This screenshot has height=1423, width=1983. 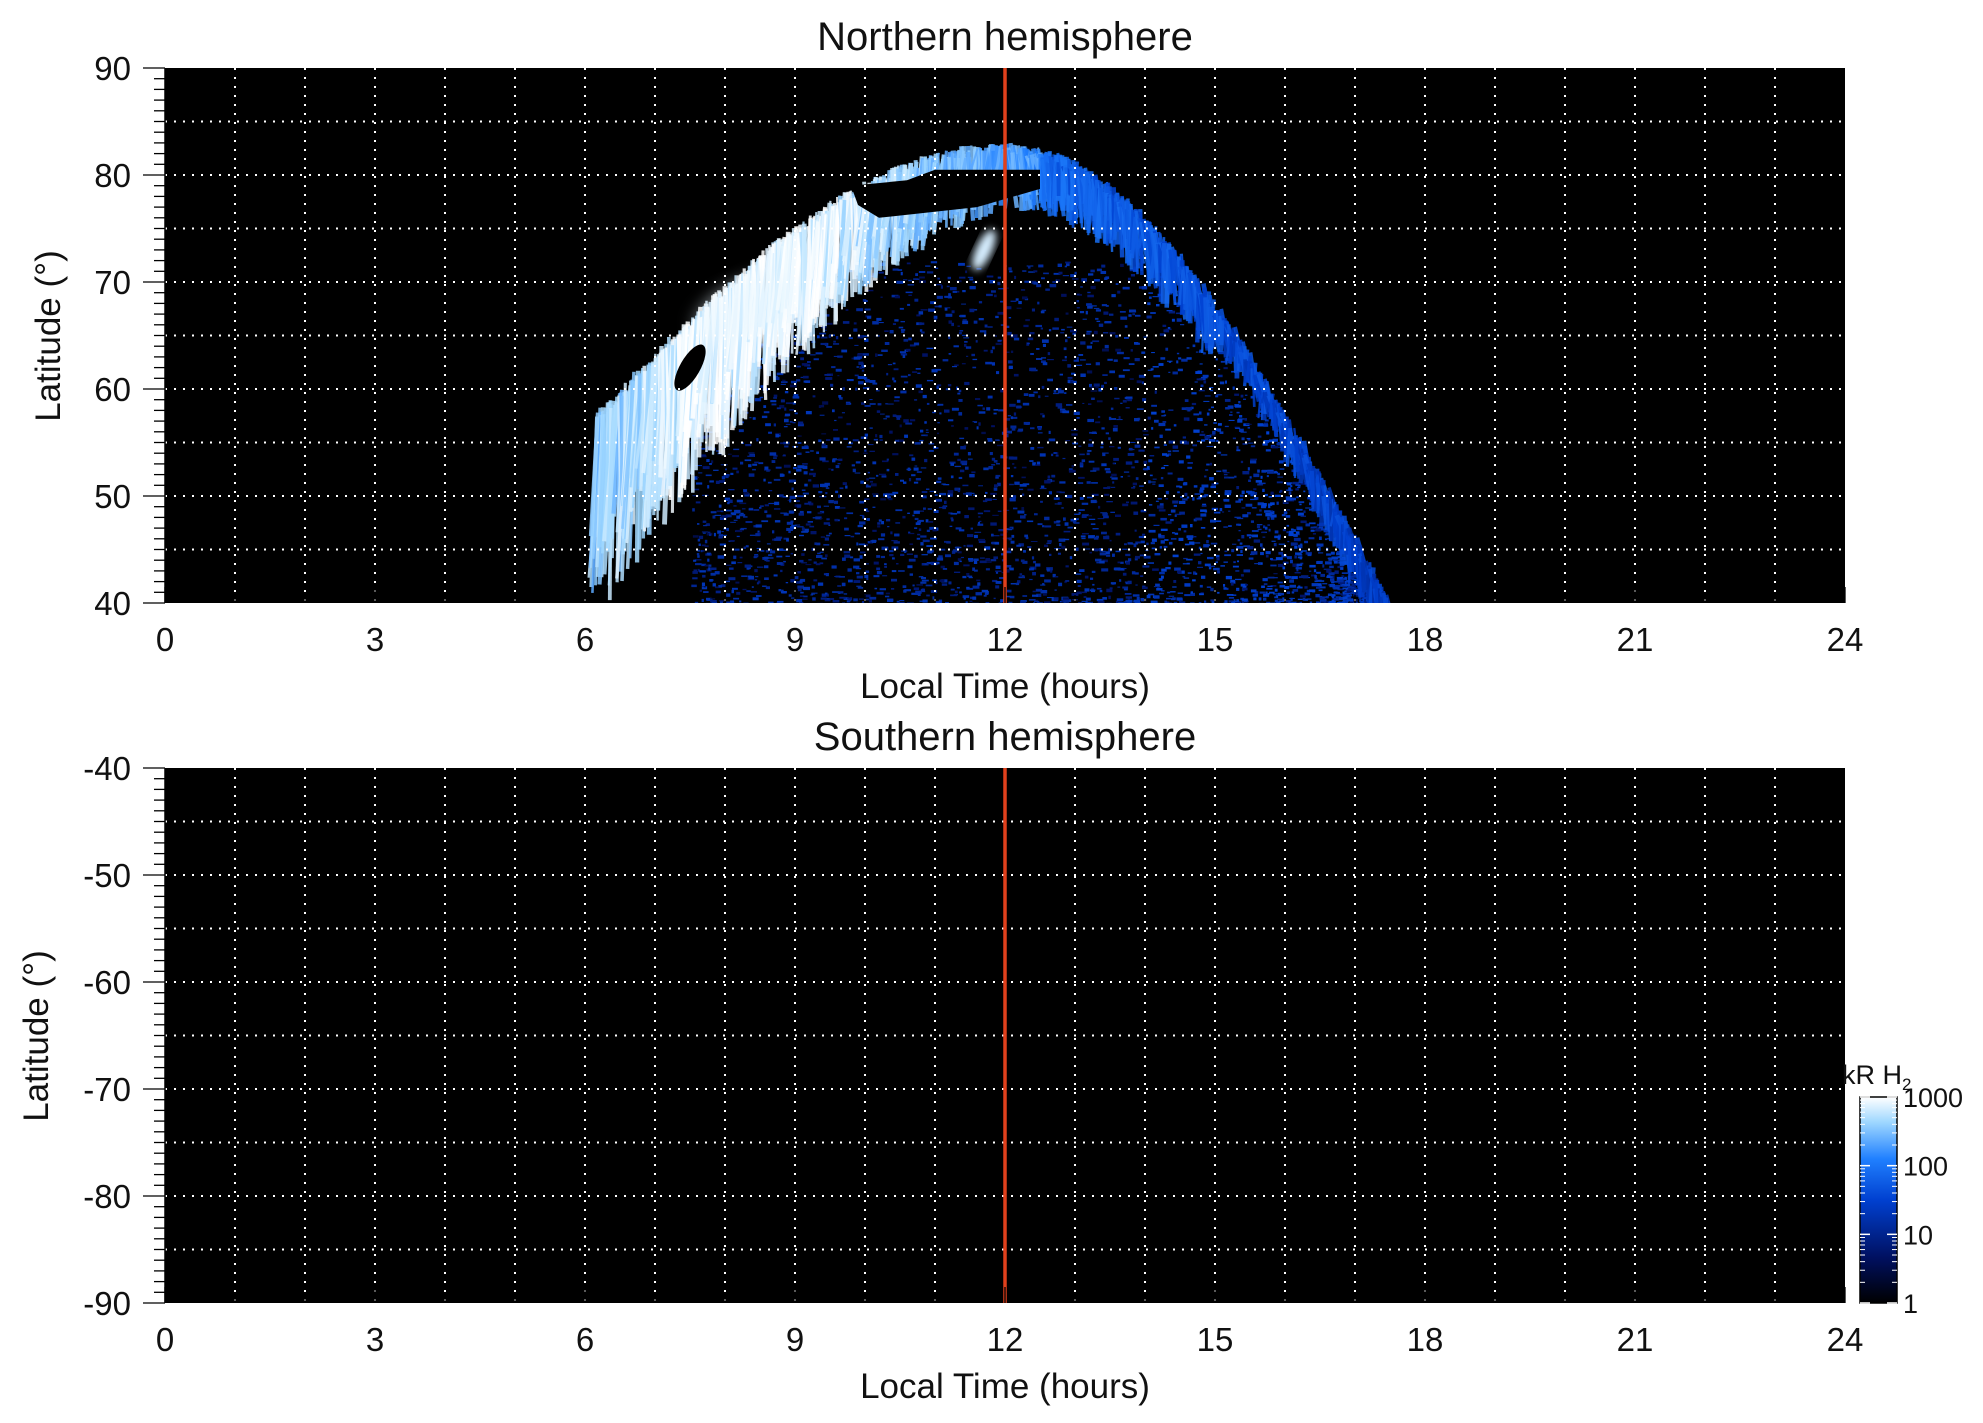 I want to click on x-tick-label: 24, so click(x=1845, y=639).